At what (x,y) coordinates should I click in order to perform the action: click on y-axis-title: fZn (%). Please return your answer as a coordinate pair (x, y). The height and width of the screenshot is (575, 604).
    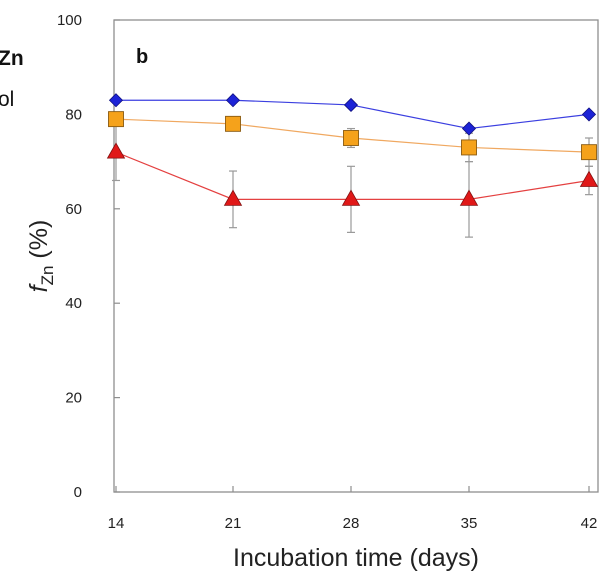
    Looking at the image, I should click on (41, 256).